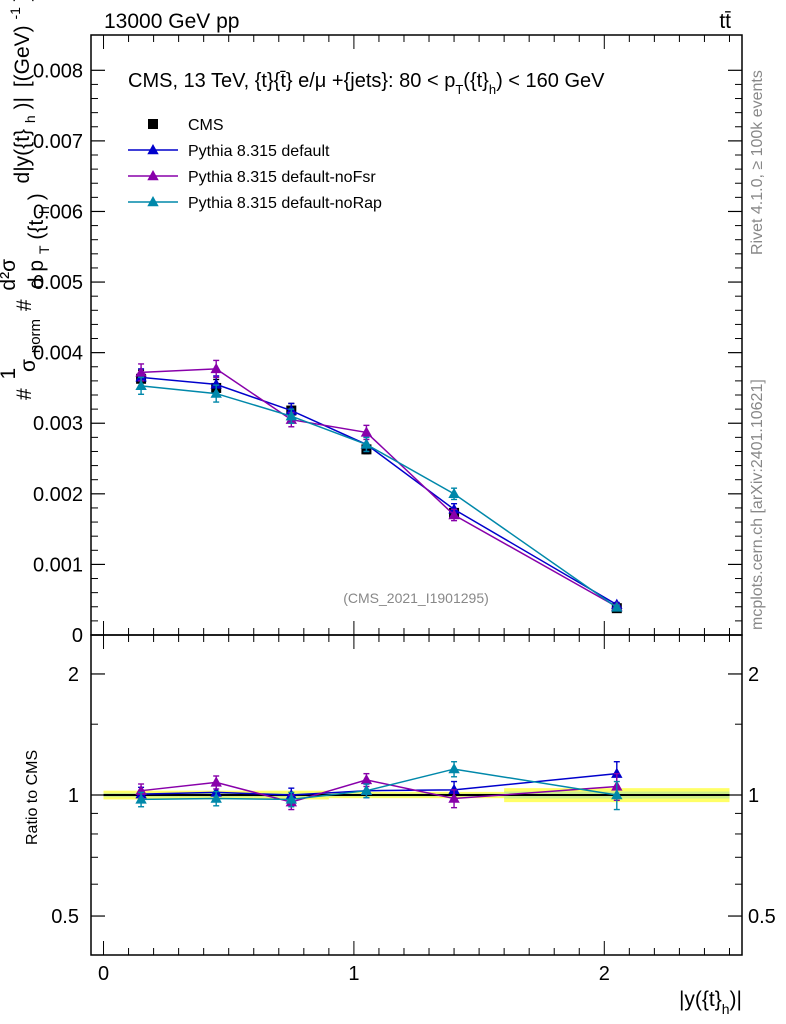 The image size is (786, 1024). I want to click on ratio-y-axis-label: Ratio to CMS, so click(32, 797).